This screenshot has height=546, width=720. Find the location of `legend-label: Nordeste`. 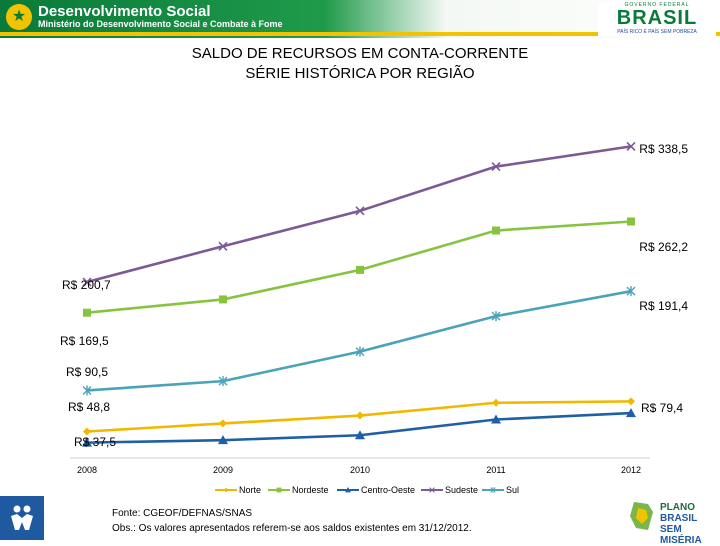

legend-label: Nordeste is located at coordinates (310, 490).